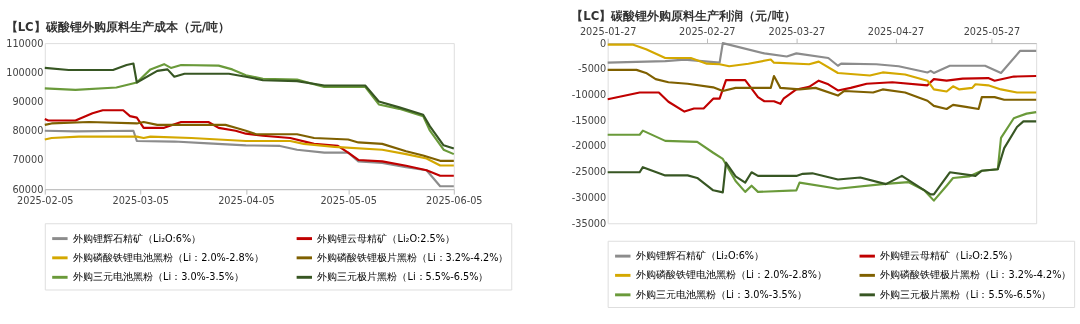  Describe the element at coordinates (454, 201) in the screenshot. I see `x-tick-label: 2025-06-05` at that location.